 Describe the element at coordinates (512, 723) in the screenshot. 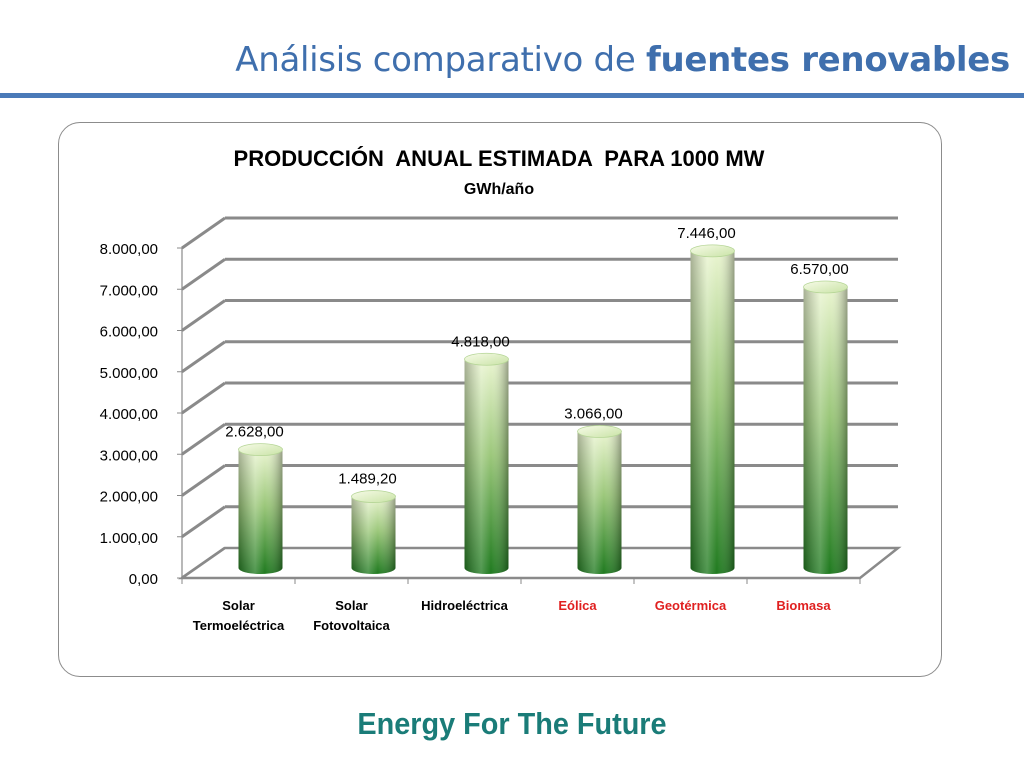

I see `footer-slogan: Energy For The Future` at that location.